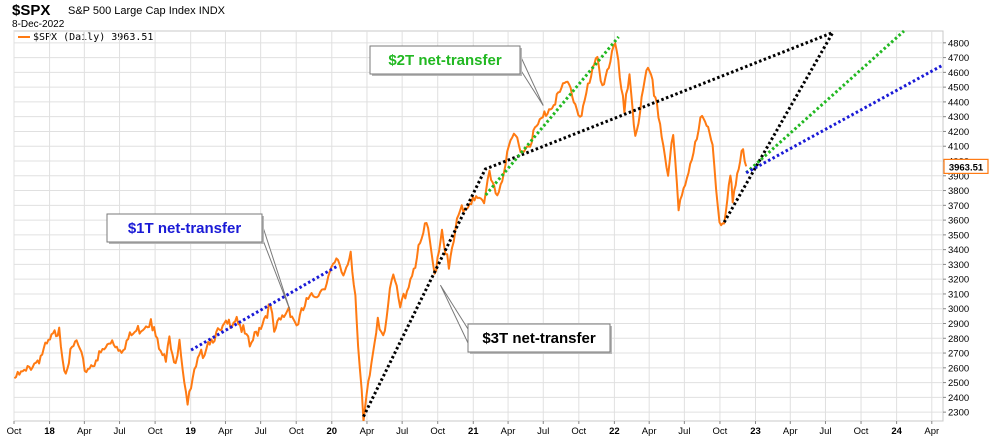 The image size is (990, 438). I want to click on x-tick-label: 19, so click(190, 431).